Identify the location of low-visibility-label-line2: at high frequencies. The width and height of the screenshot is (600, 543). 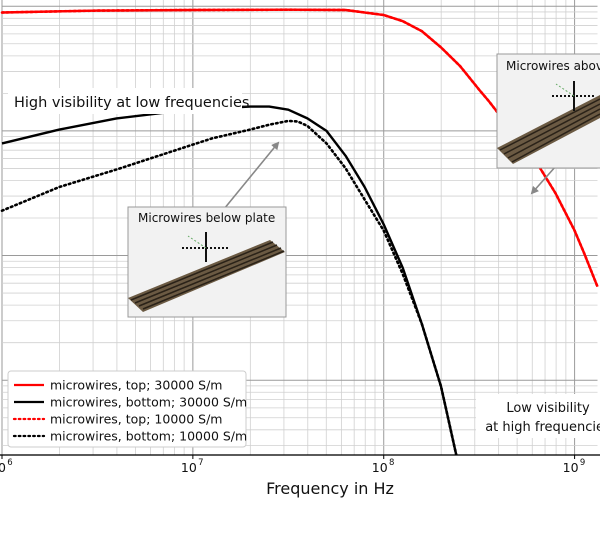
(542, 427).